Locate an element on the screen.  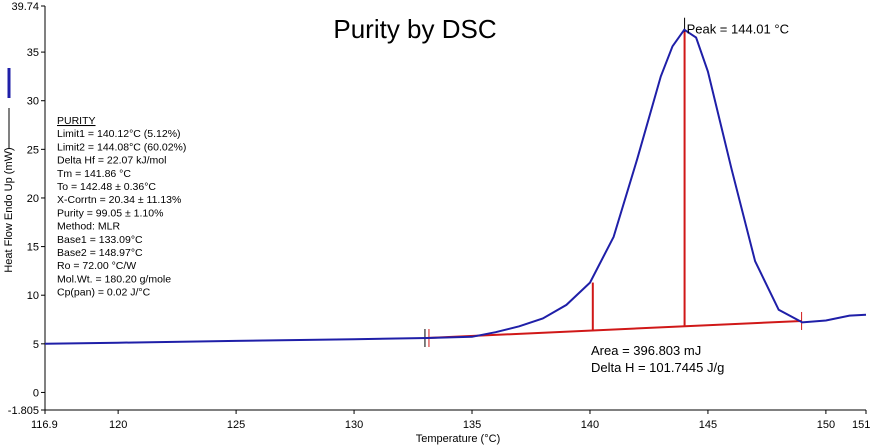
y-axis-ticks: 39.74 35 30 25 20 15 10 5 0 -1.805 is located at coordinates (26, 209).